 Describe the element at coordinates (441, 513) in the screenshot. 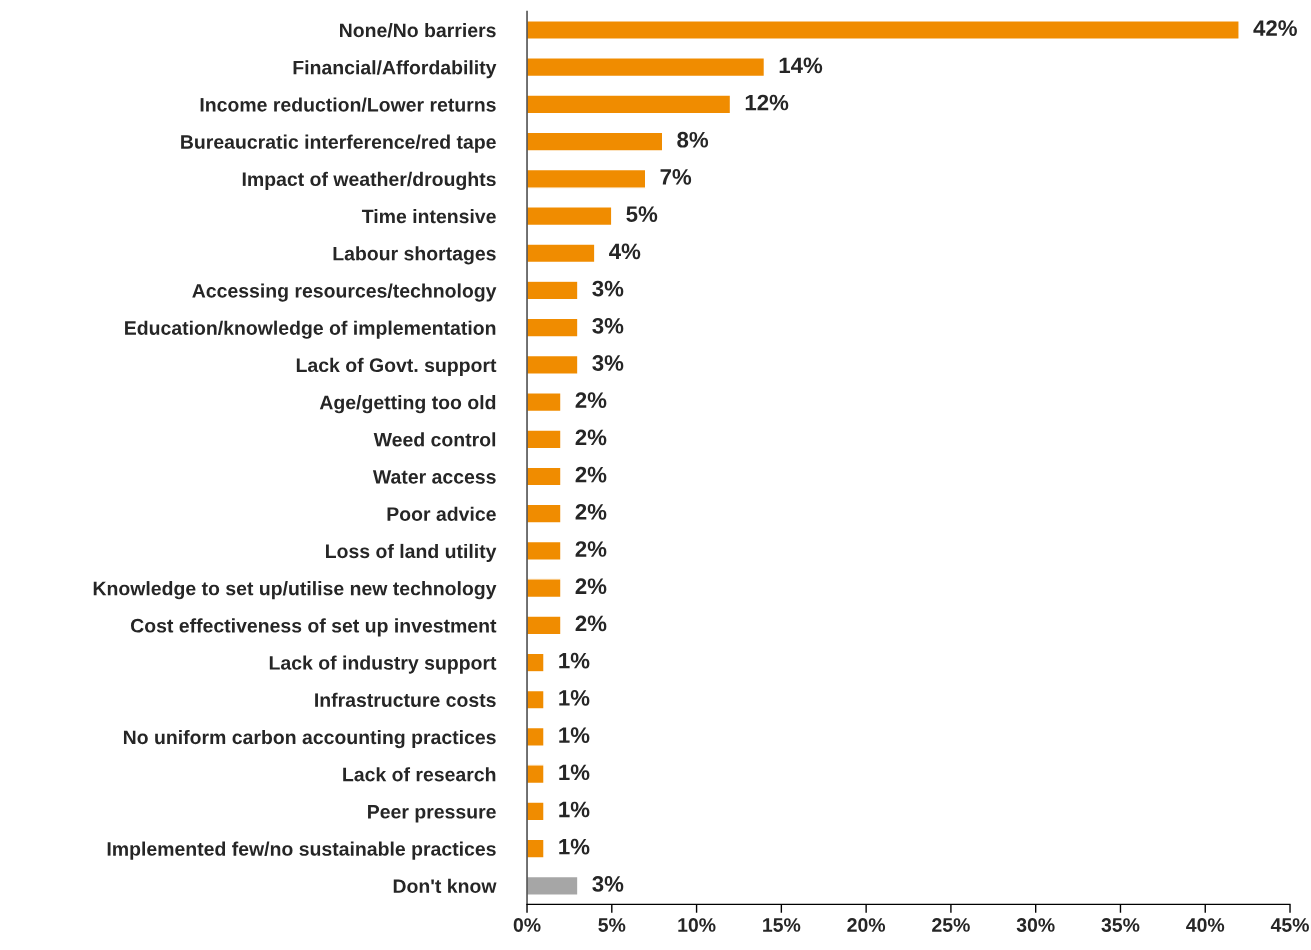

I see `y-tick-label: Poor advice` at that location.